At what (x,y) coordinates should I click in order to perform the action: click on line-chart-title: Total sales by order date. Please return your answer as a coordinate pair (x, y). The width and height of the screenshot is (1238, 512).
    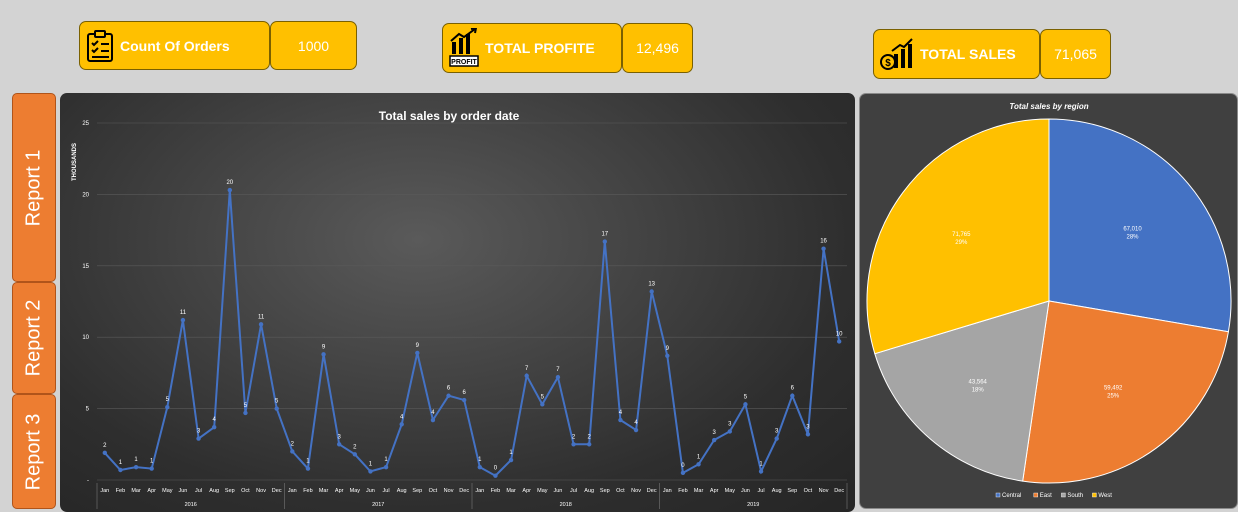
    Looking at the image, I should click on (449, 116).